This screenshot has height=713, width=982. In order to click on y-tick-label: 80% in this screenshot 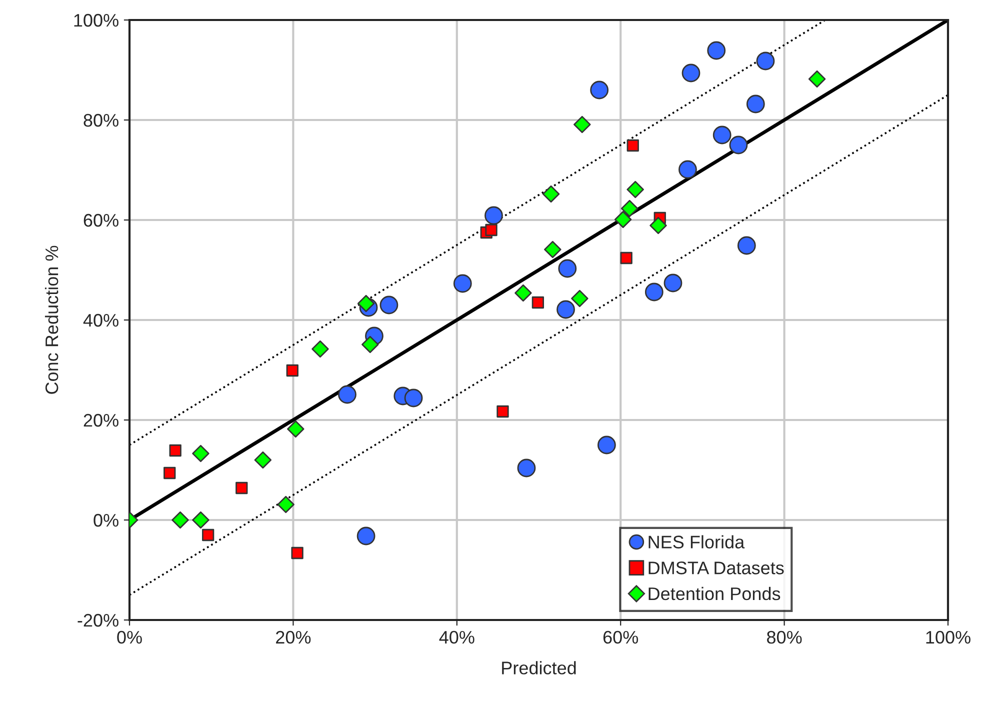, I will do `click(101, 120)`.